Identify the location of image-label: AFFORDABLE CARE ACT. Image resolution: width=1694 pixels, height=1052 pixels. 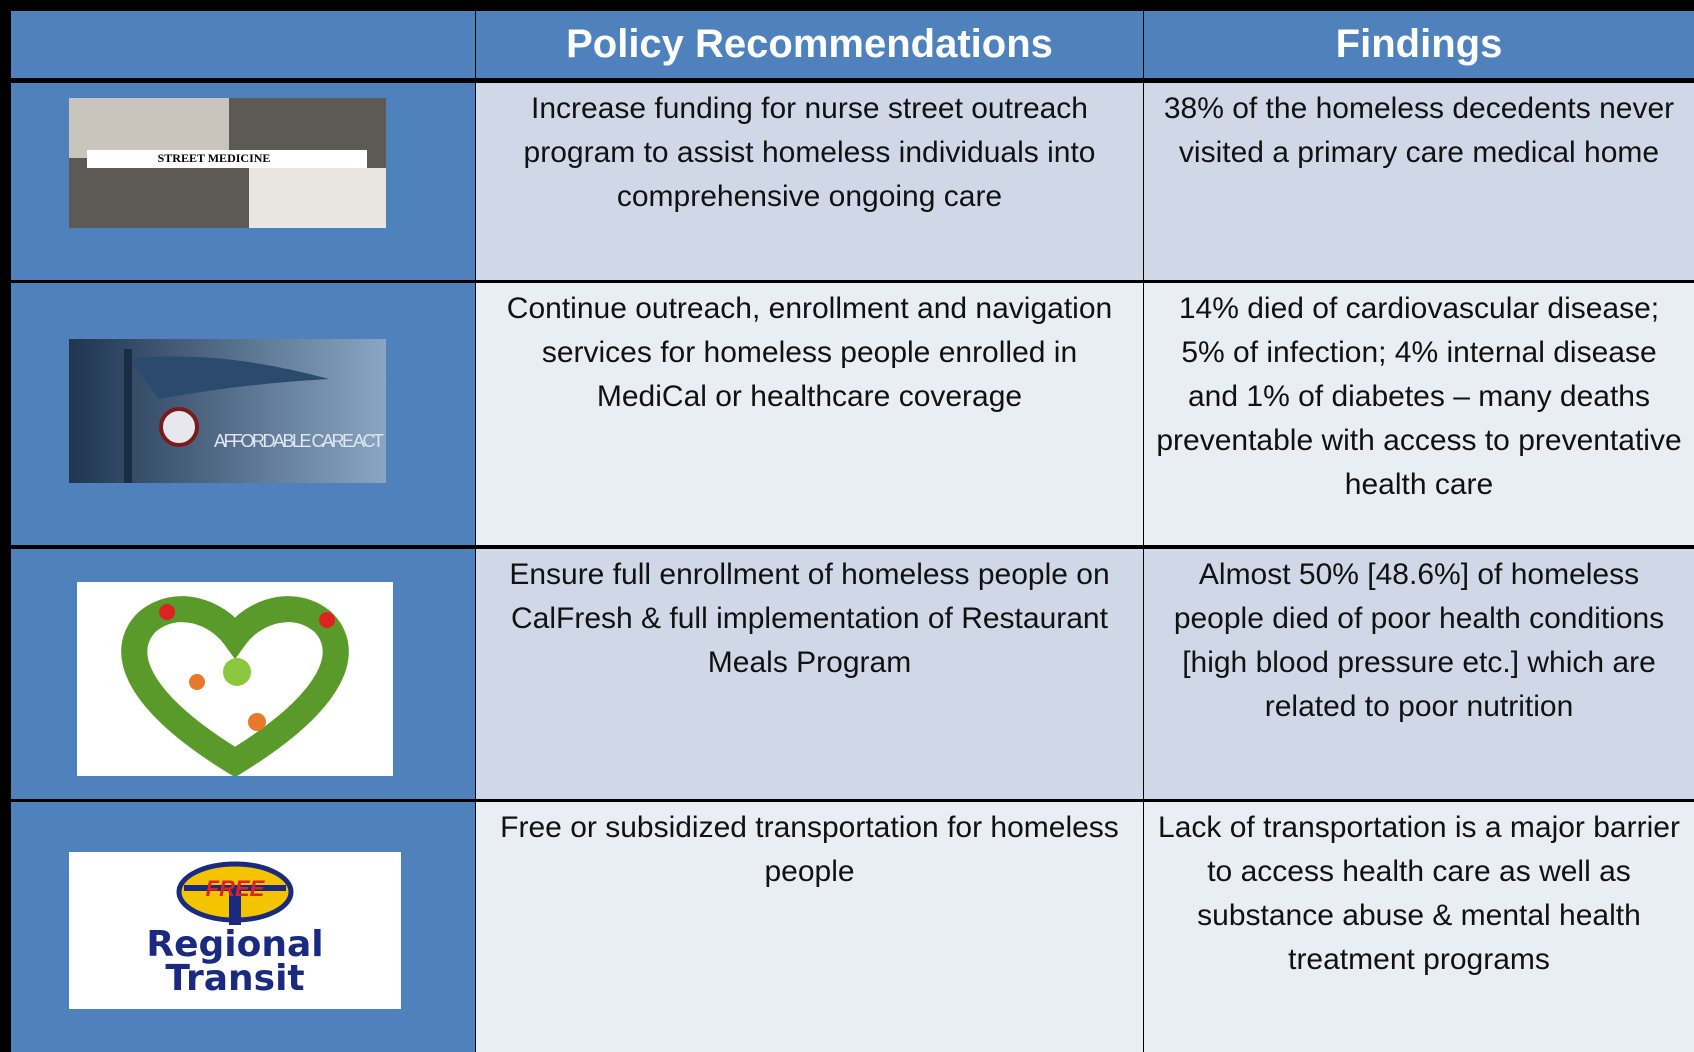
(299, 441).